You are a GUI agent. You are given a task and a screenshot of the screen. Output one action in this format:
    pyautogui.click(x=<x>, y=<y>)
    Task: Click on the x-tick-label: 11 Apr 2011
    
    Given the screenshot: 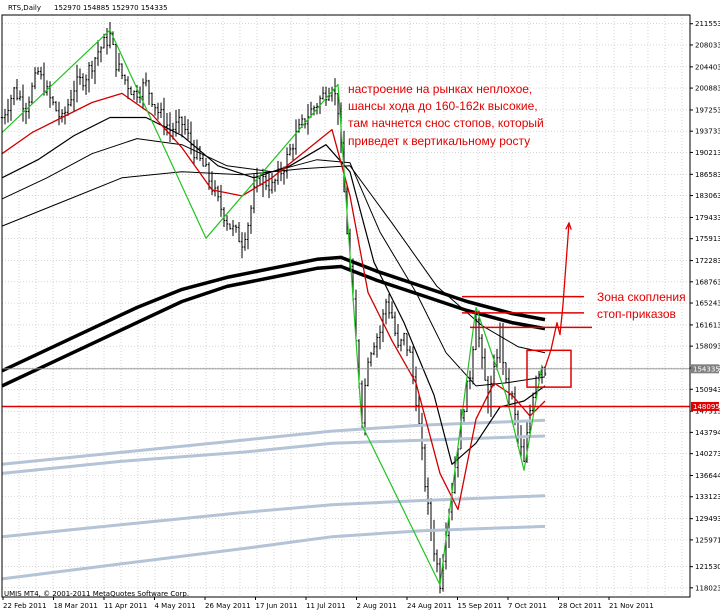 What is the action you would take?
    pyautogui.click(x=125, y=606)
    